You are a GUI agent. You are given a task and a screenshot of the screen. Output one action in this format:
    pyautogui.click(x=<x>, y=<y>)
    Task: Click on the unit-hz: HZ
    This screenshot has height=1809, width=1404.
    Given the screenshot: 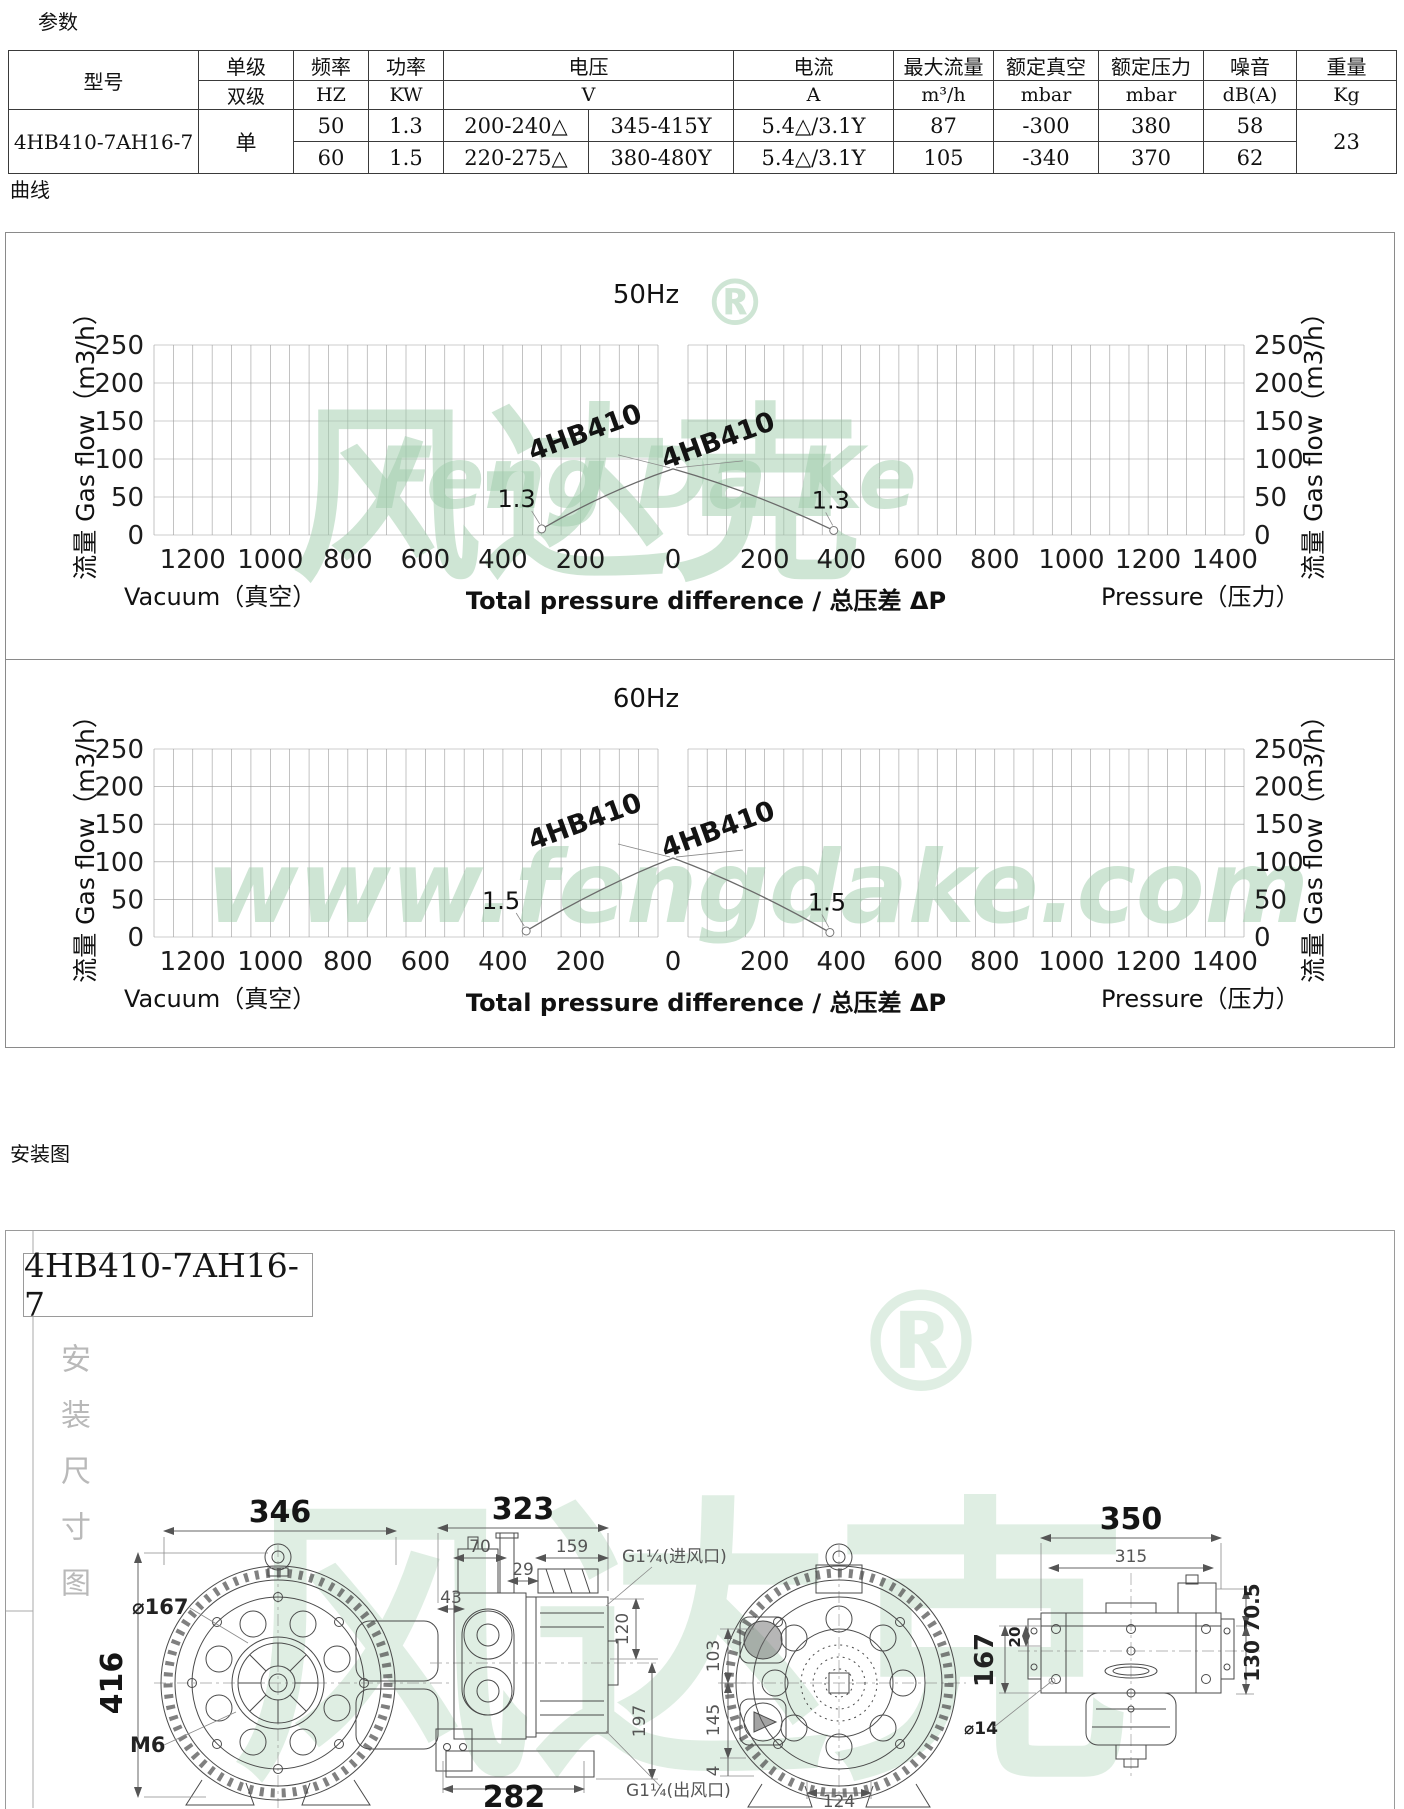 What is the action you would take?
    pyautogui.click(x=331, y=95)
    